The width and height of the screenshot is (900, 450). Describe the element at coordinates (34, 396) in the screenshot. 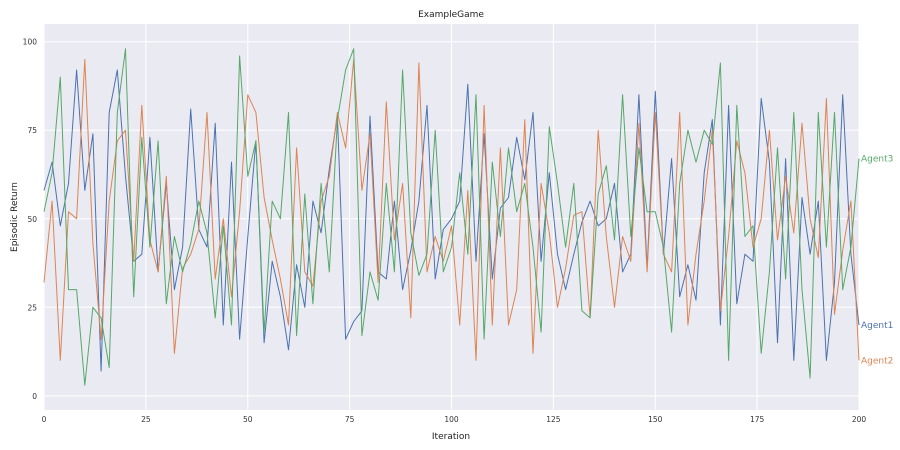

I see `y-tick-label: 0` at that location.